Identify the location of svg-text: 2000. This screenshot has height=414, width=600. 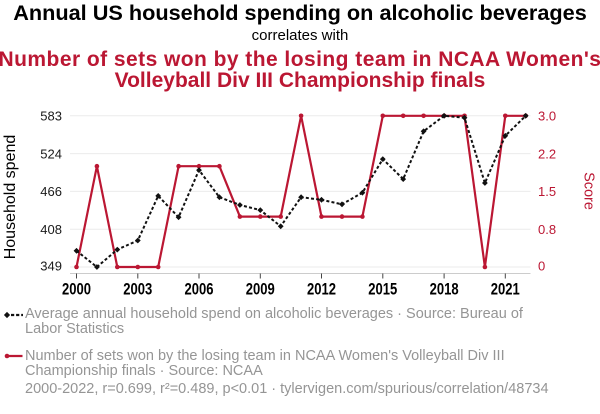
(76, 290).